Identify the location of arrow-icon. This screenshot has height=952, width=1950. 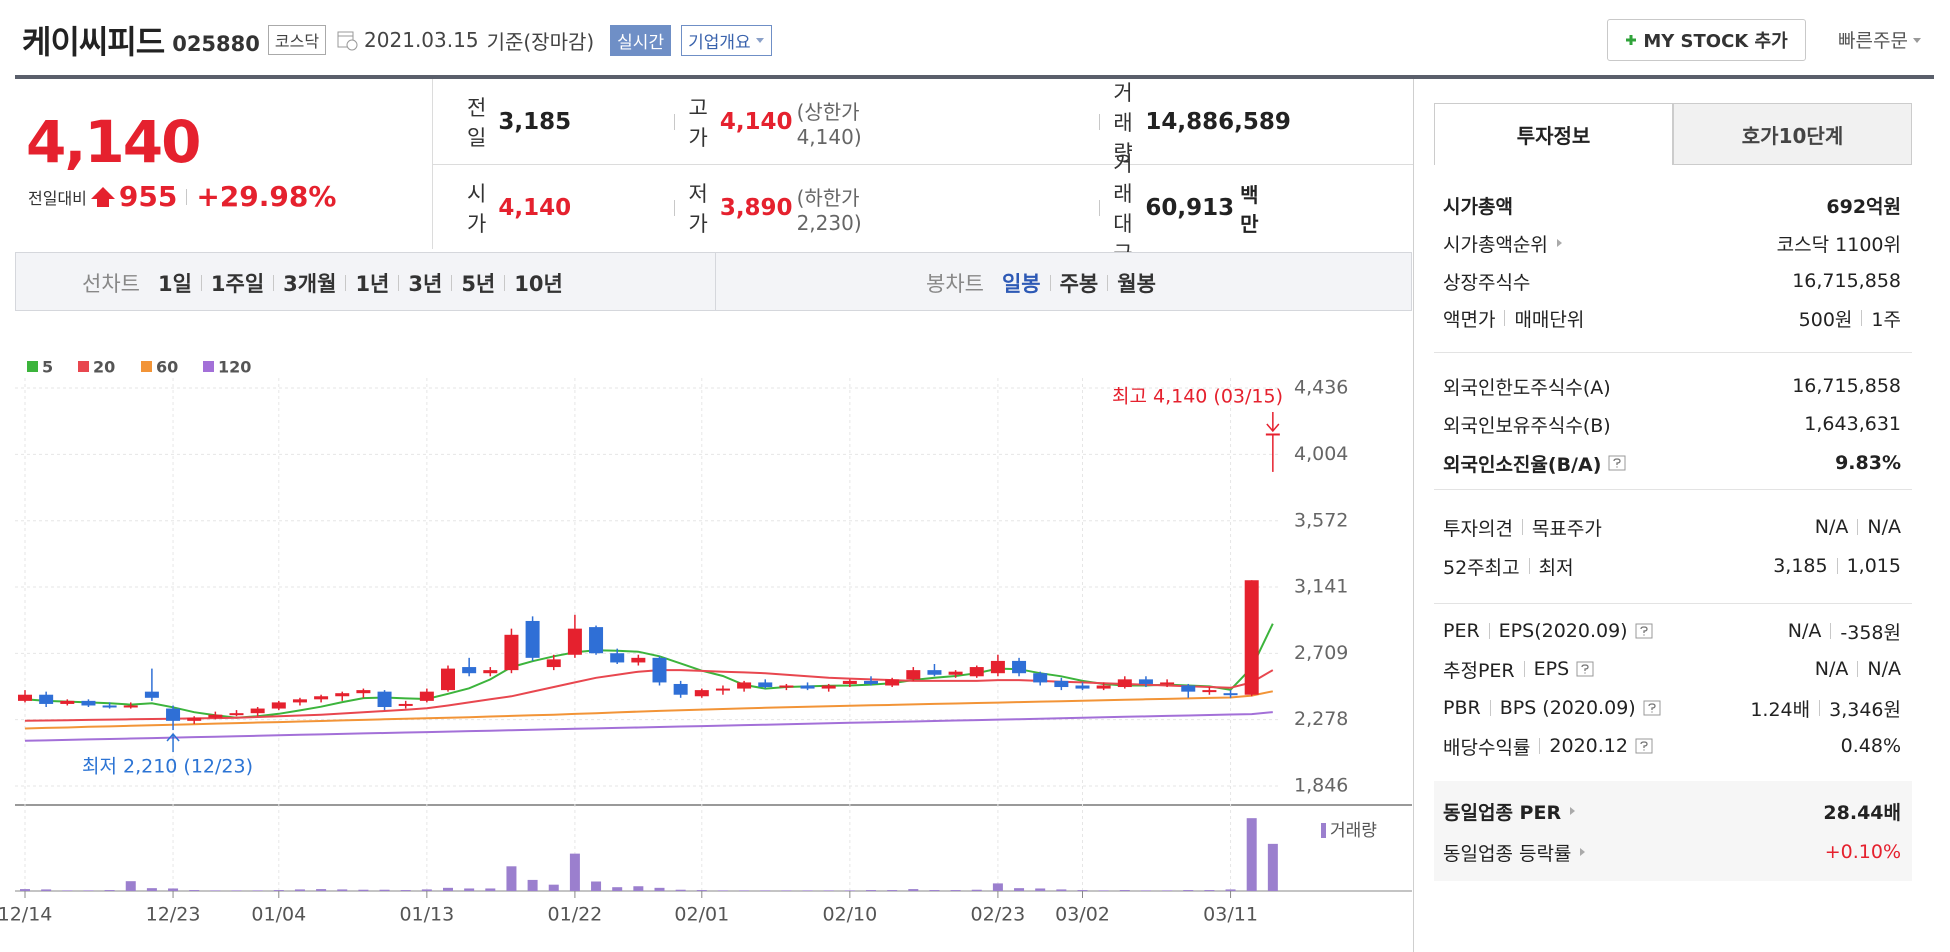
(1573, 811).